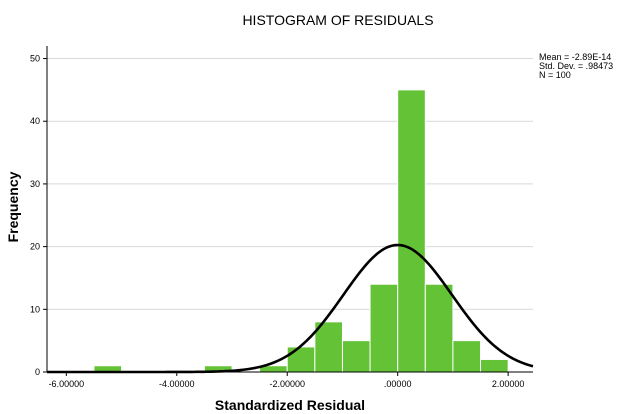 This screenshot has height=414, width=636. I want to click on x-tick-label--4: -4.00000, so click(177, 384).